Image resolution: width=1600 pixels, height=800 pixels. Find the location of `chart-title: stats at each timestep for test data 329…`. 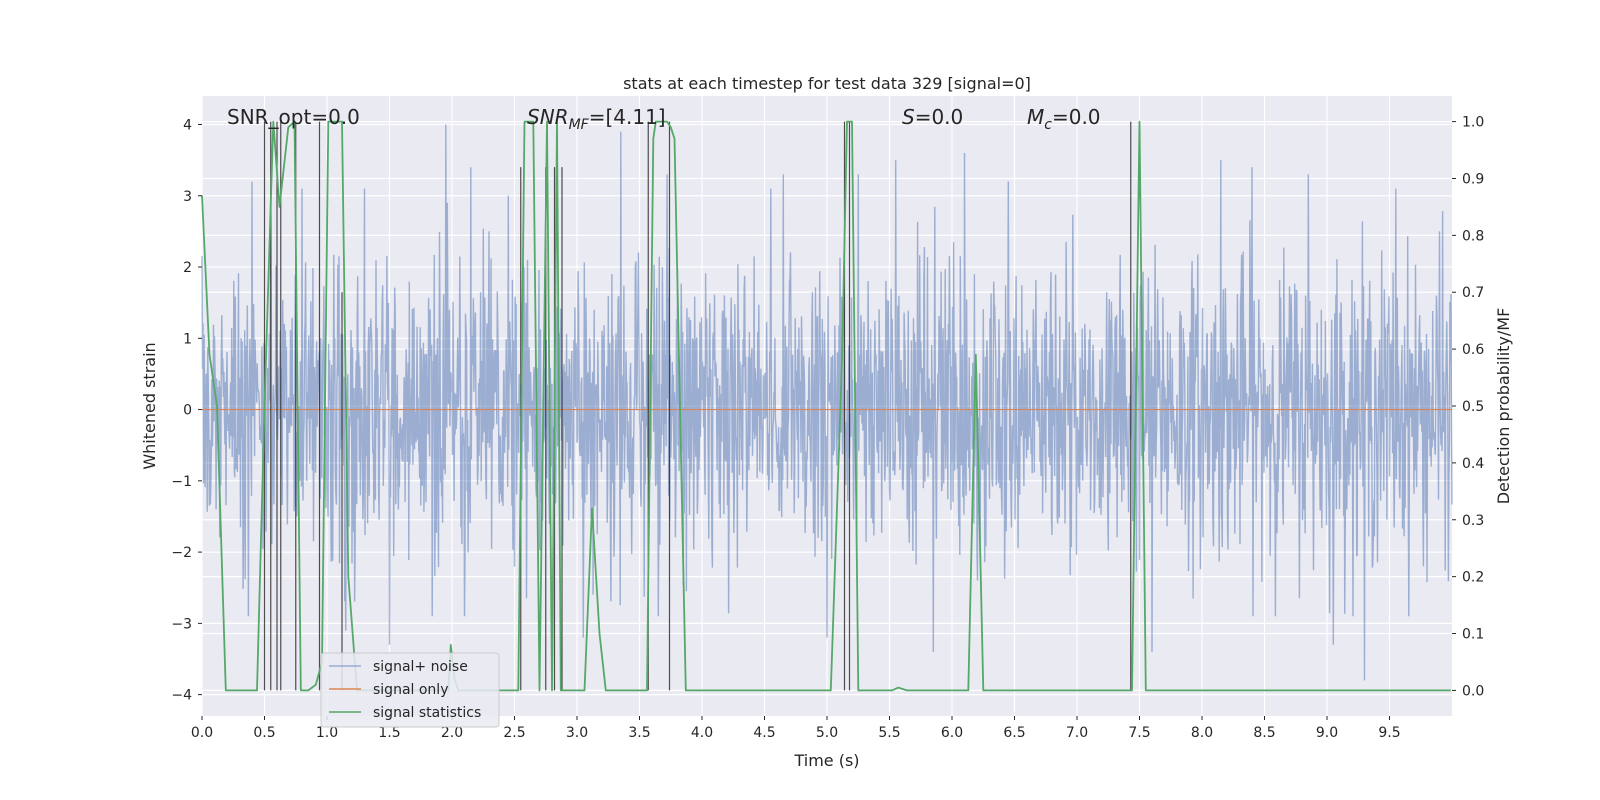

chart-title: stats at each timestep for test data 329… is located at coordinates (827, 83).